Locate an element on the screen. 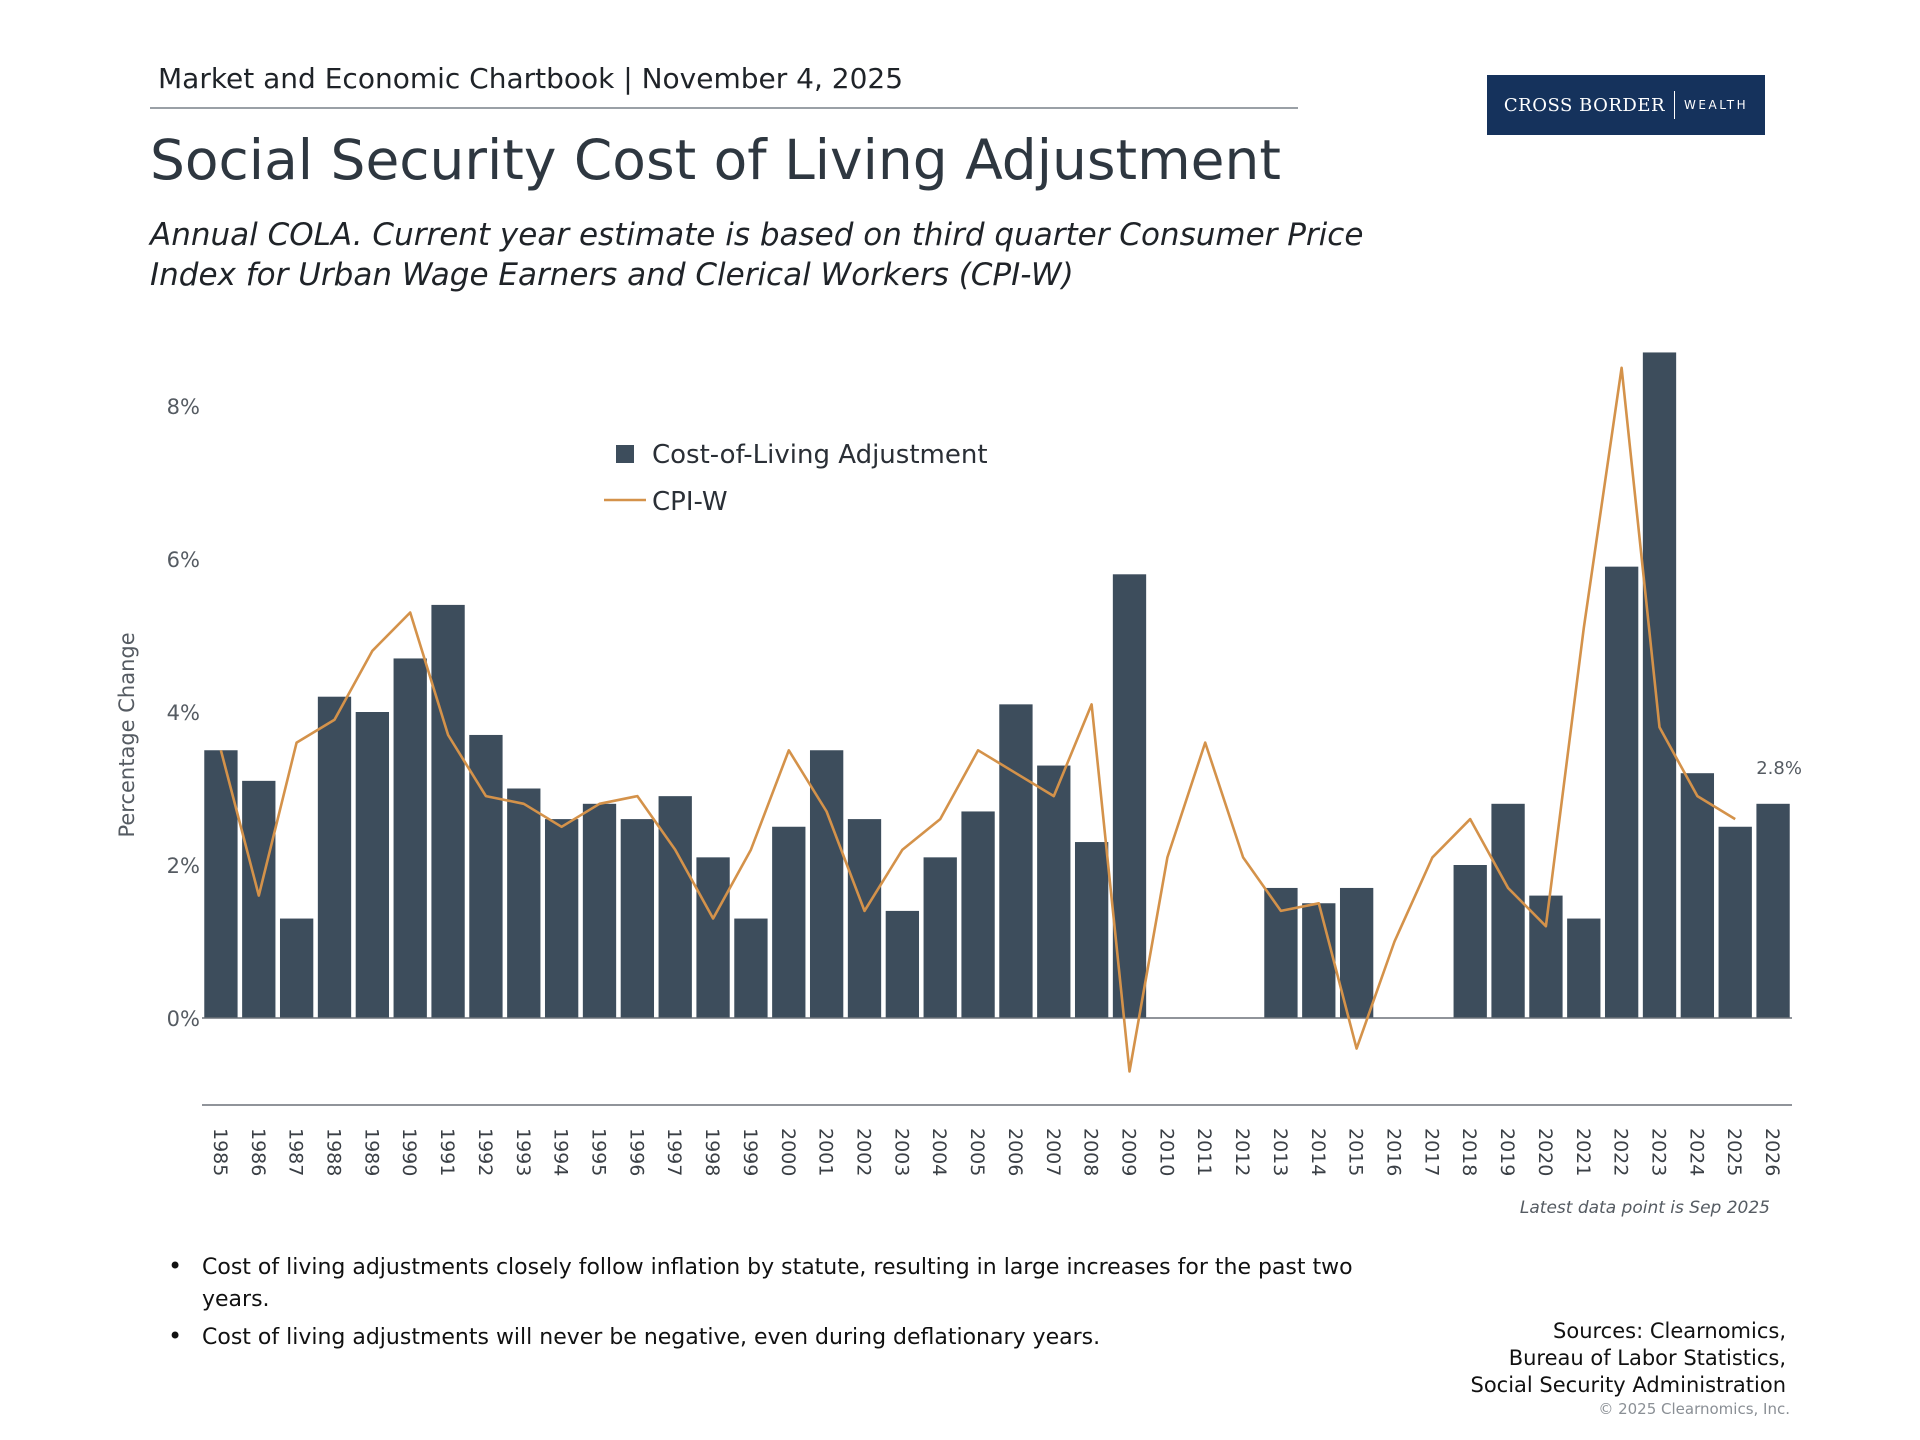 Image resolution: width=1920 pixels, height=1440 pixels. logo-main-text: CROSS BORDER is located at coordinates (1584, 105).